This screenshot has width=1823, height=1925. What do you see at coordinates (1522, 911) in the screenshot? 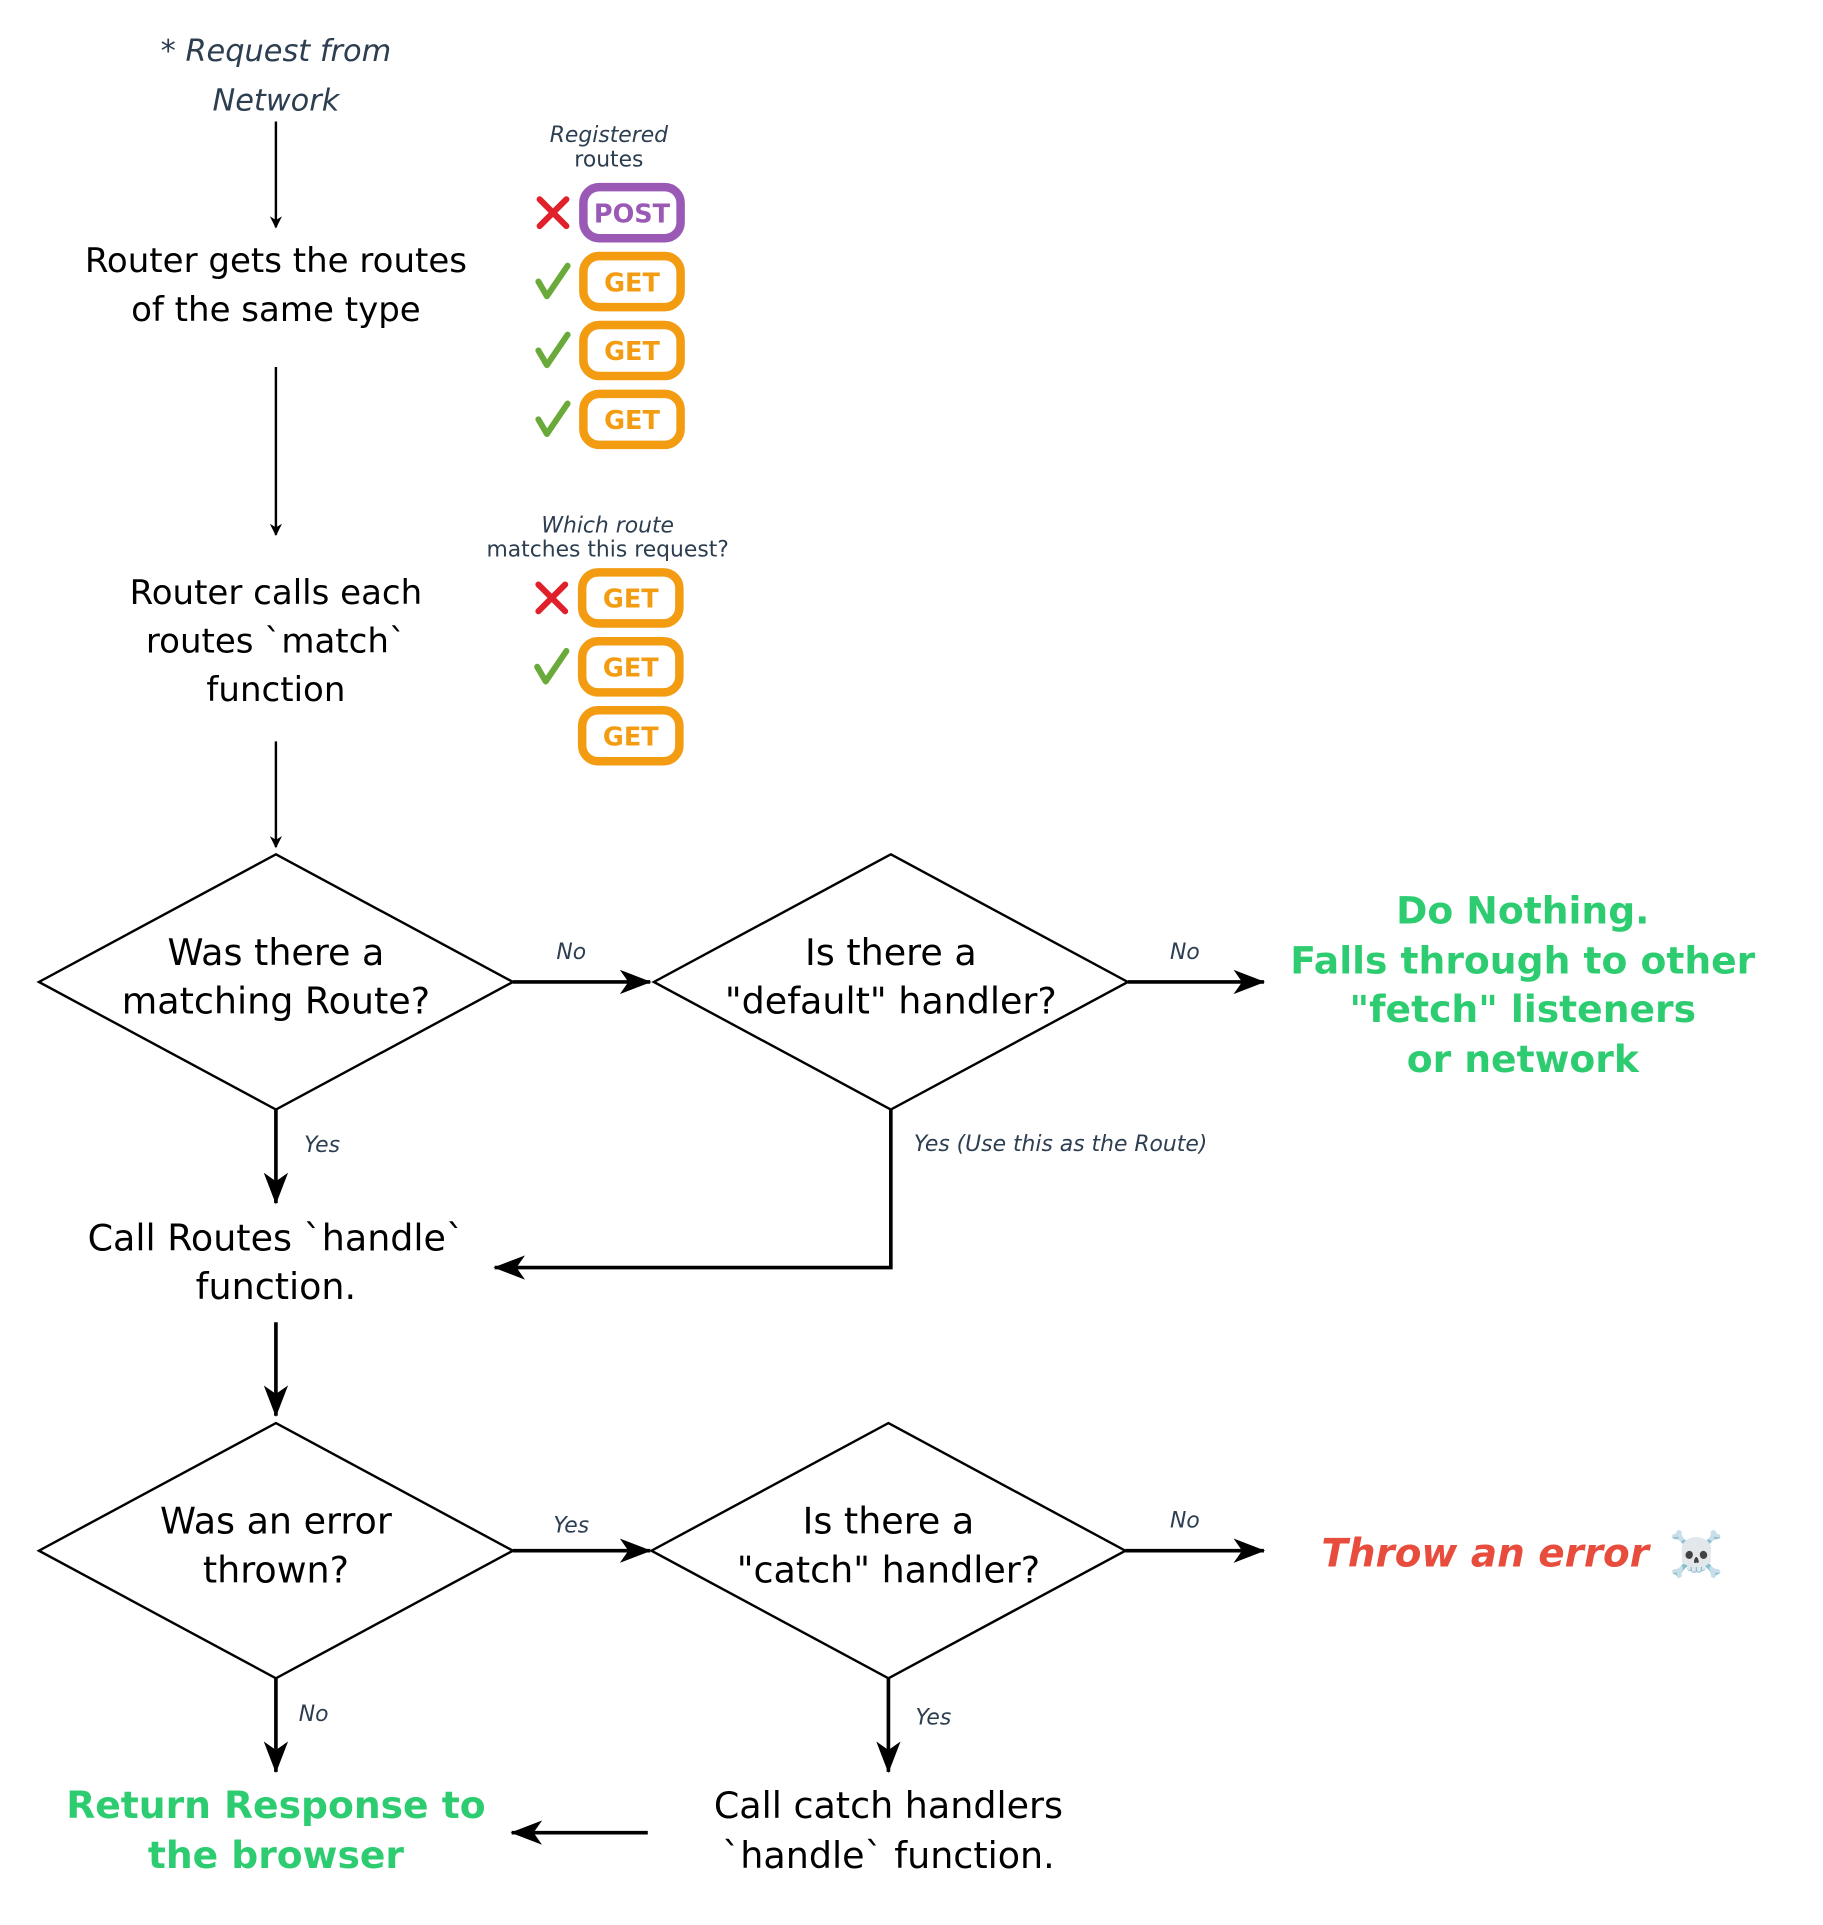
I see `do-nothing-text: Do Nothing.` at bounding box center [1522, 911].